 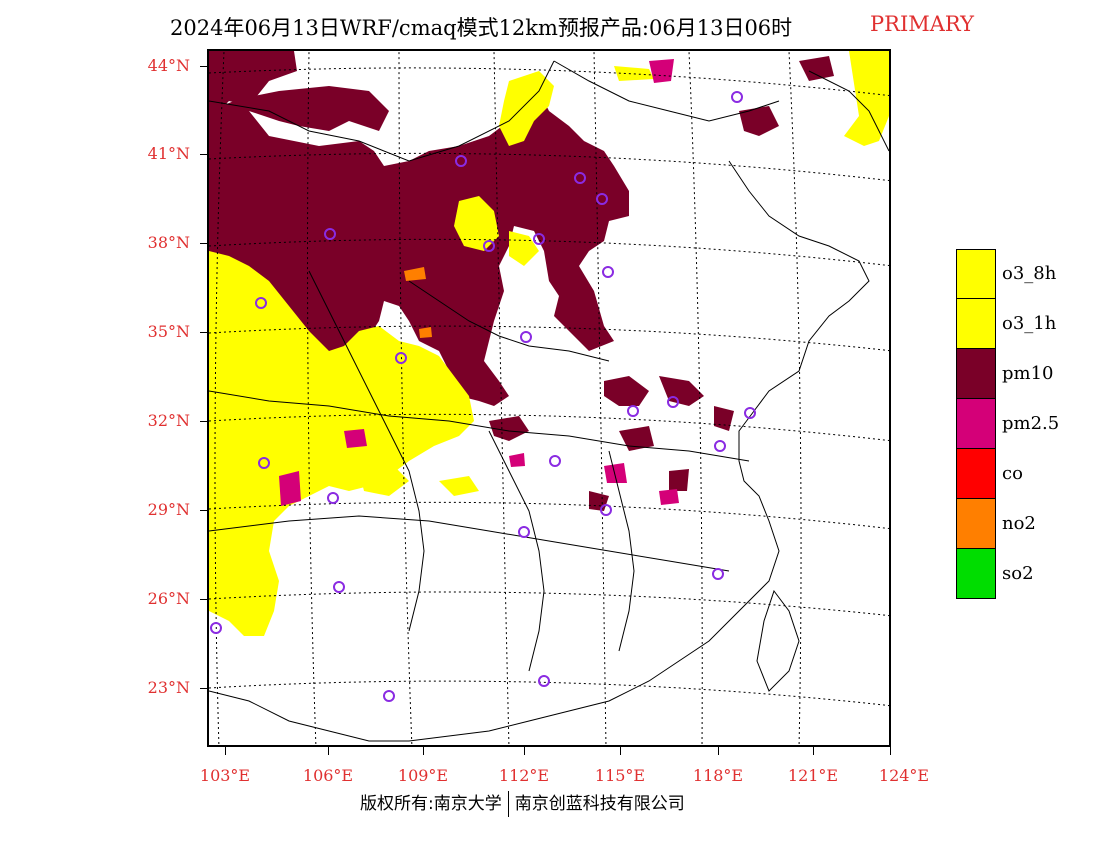 I want to click on legend-label: o3_8h, so click(x=1029, y=273).